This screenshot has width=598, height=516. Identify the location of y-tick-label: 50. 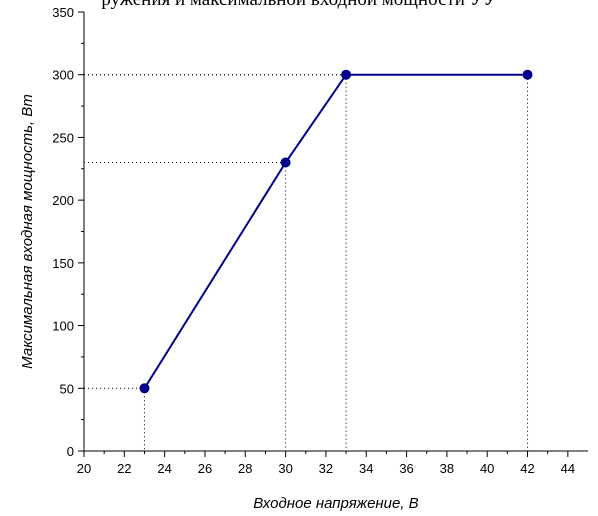
(67, 388).